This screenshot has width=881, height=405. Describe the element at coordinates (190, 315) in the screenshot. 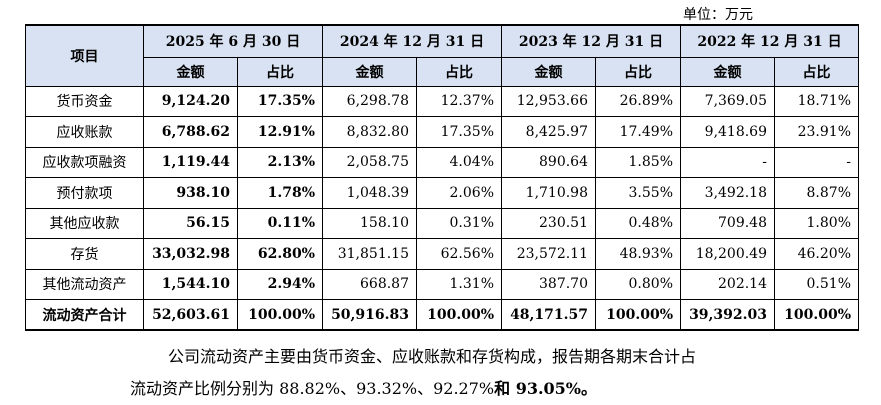

I see `amount-cell: 52,603.61` at that location.